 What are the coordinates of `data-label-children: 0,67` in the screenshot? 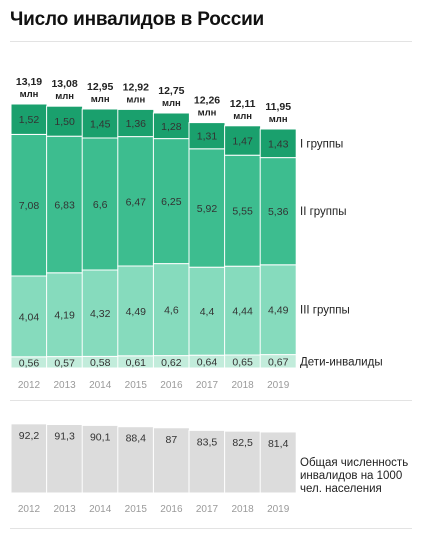 It's located at (278, 362).